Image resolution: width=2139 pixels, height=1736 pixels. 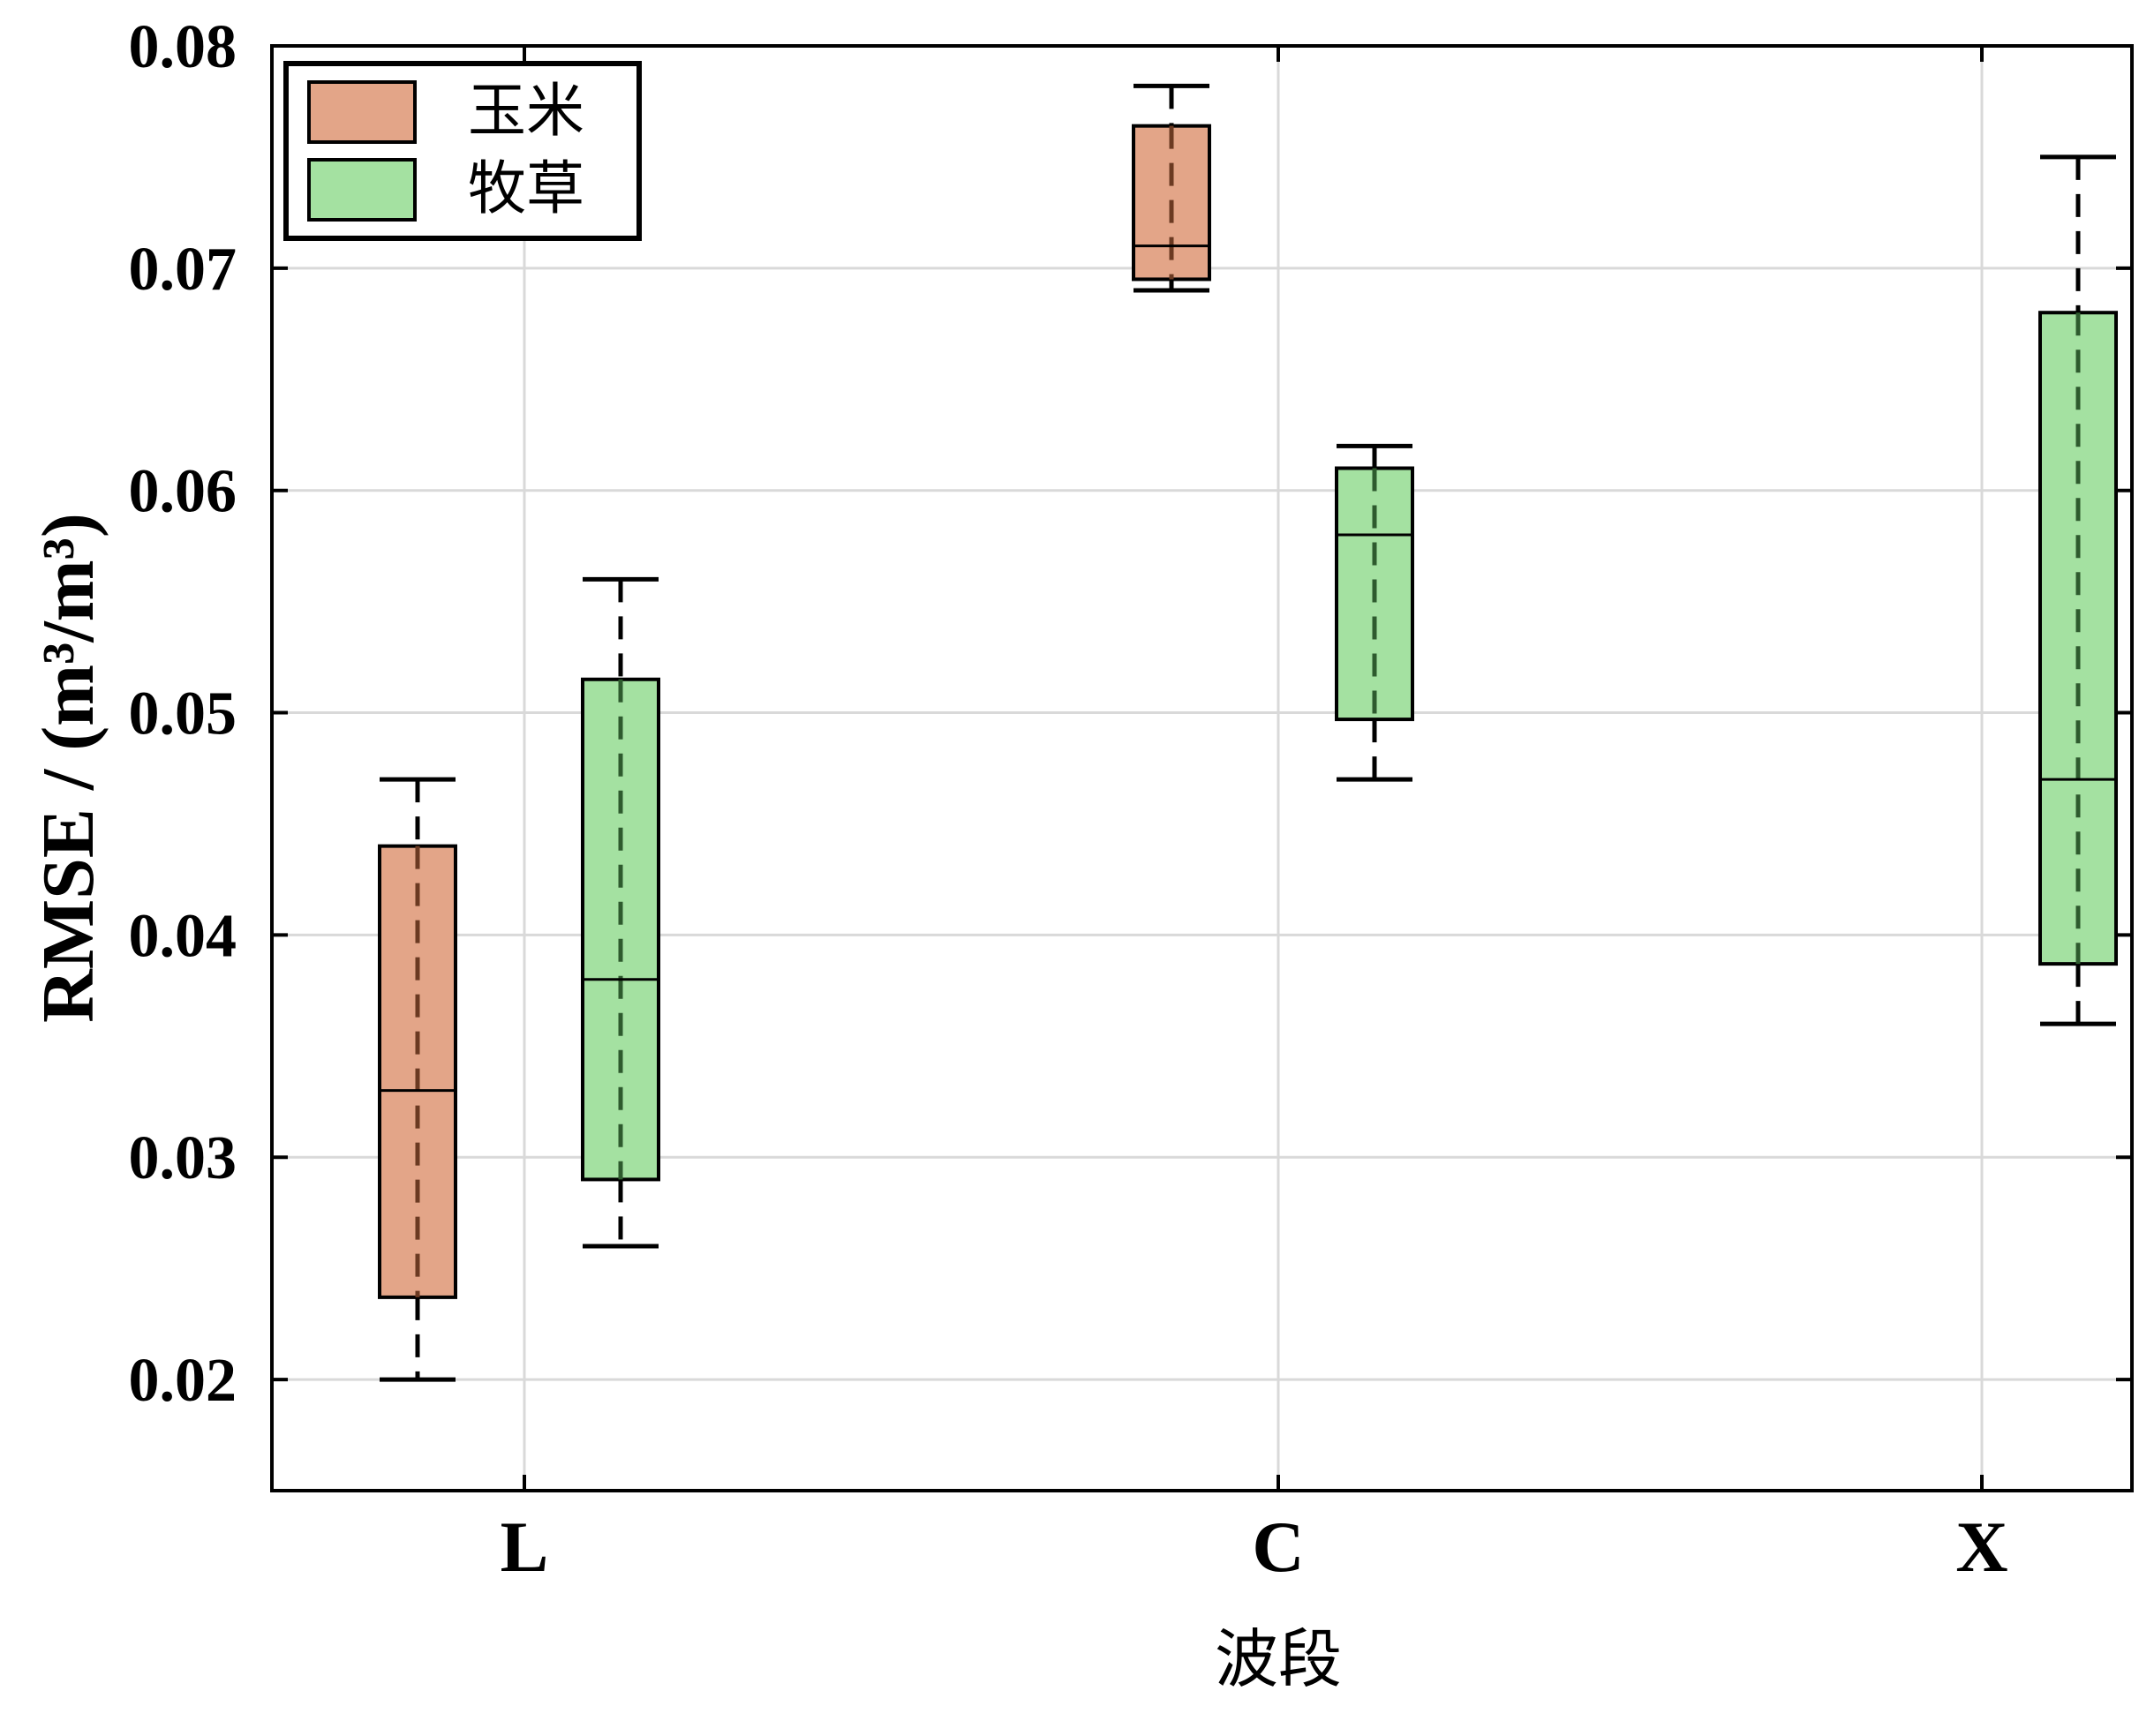 I want to click on y-tick-labels: 0.02 0.03 0.04 0.05 0.06 0.07 0.08, so click(x=183, y=714).